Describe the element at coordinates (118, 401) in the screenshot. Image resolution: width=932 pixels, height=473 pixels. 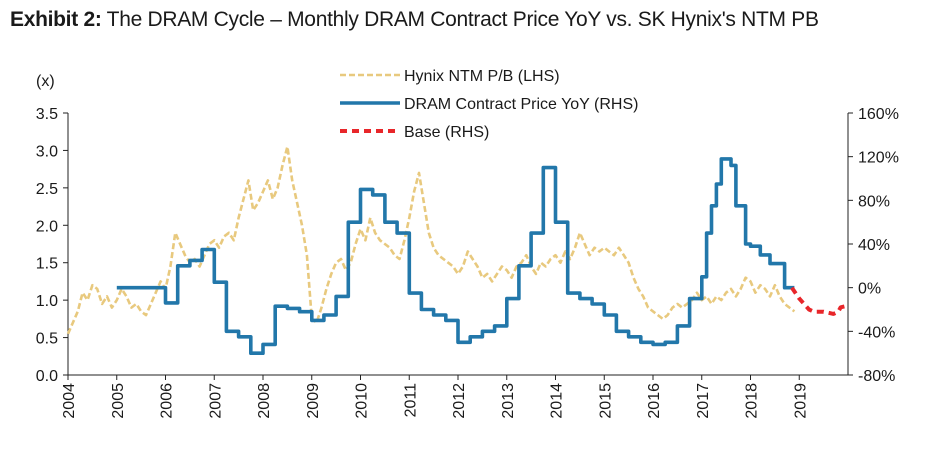
I see `x-tick-label: 2005` at that location.